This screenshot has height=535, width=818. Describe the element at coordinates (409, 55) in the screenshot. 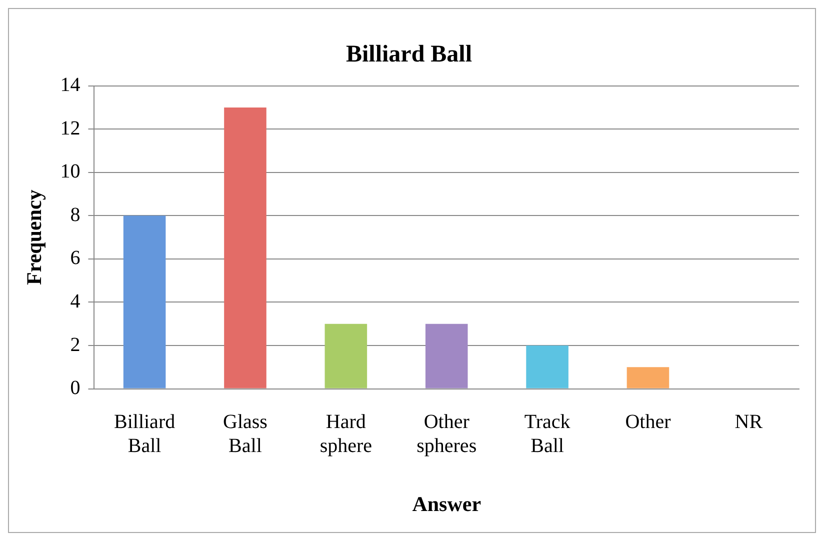

I see `chart-title: Billiard Ball` at that location.